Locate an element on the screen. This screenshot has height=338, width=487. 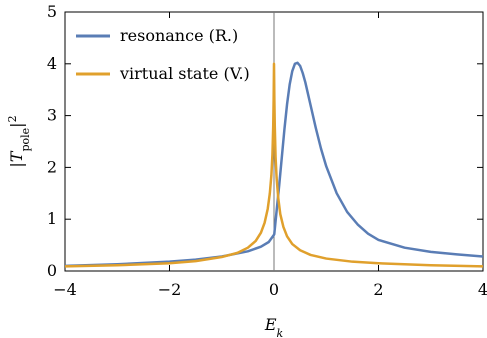
legend: resonance (R.) virtual state (V.) is located at coordinates (163, 54).